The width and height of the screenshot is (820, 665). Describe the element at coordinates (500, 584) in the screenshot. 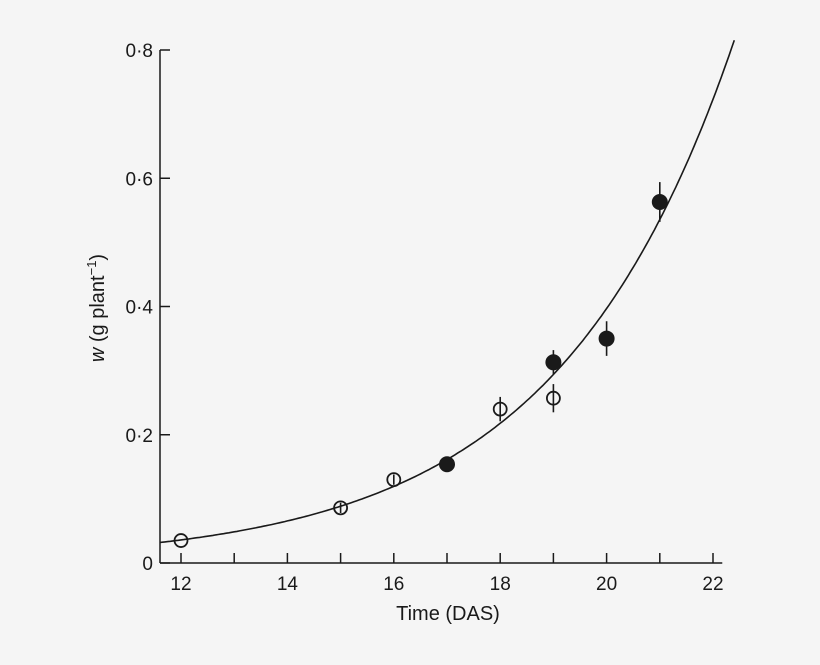

I see `x-tick-label: 18` at that location.